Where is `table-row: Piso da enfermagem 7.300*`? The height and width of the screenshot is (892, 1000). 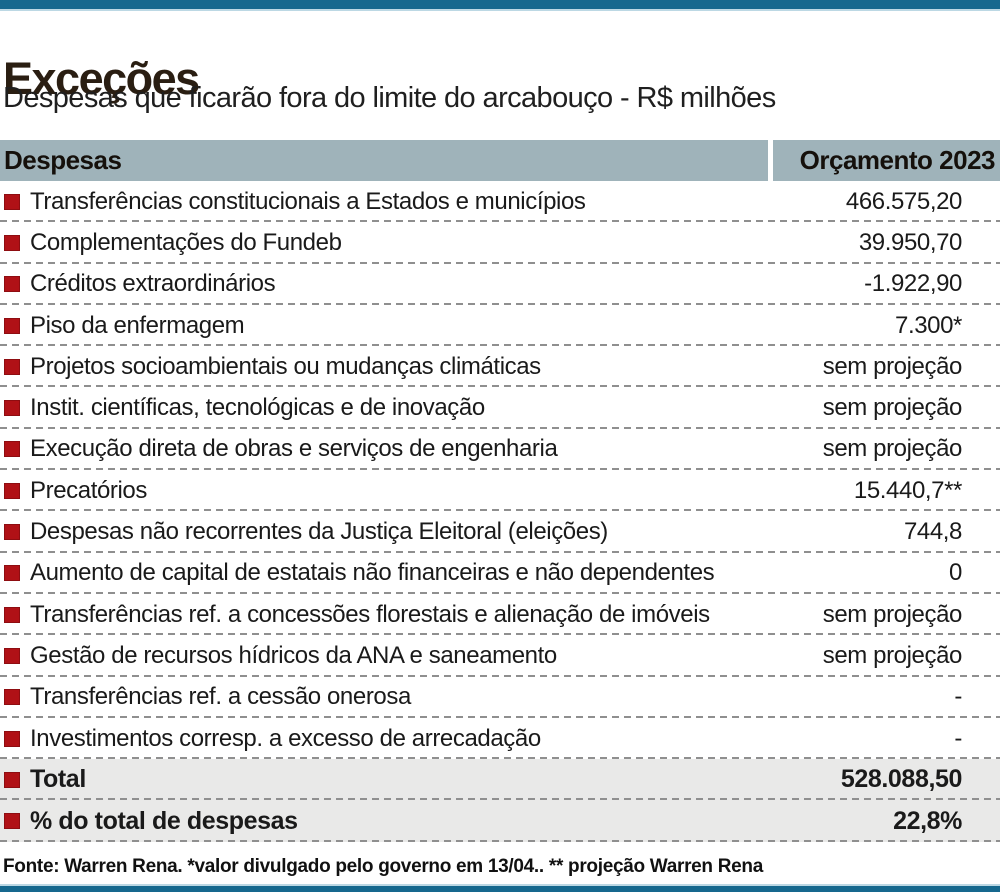 table-row: Piso da enfermagem 7.300* is located at coordinates (500, 325).